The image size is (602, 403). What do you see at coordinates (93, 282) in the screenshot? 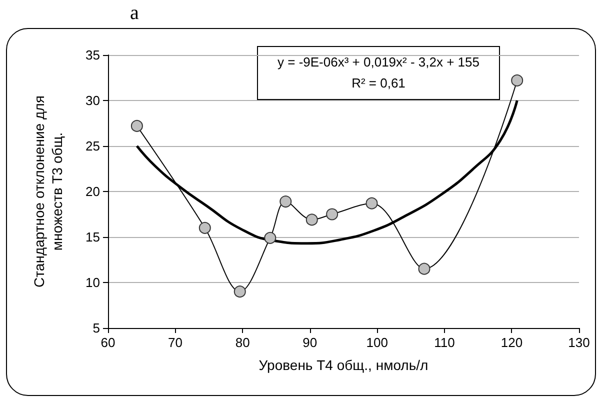
I see `y-tick-label: 10` at bounding box center [93, 282].